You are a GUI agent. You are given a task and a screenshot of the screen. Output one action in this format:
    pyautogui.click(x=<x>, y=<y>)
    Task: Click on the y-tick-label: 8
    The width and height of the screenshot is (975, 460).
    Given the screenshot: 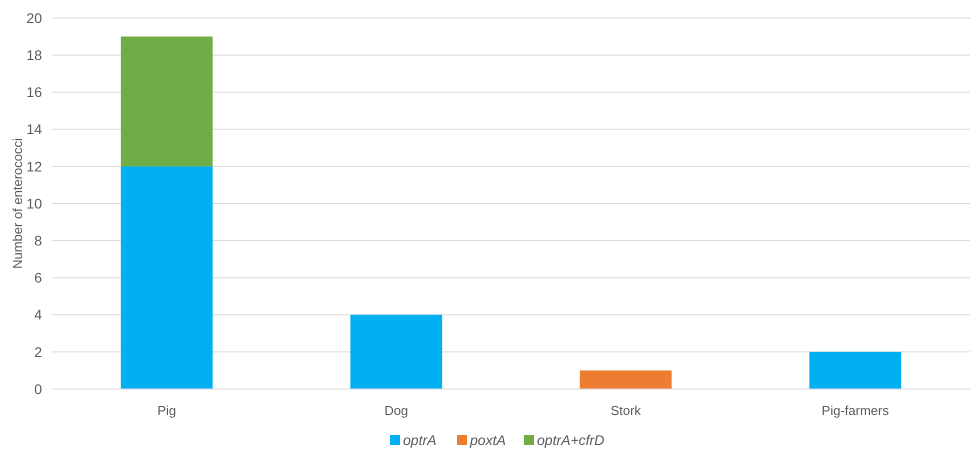 What is the action you would take?
    pyautogui.click(x=38, y=240)
    